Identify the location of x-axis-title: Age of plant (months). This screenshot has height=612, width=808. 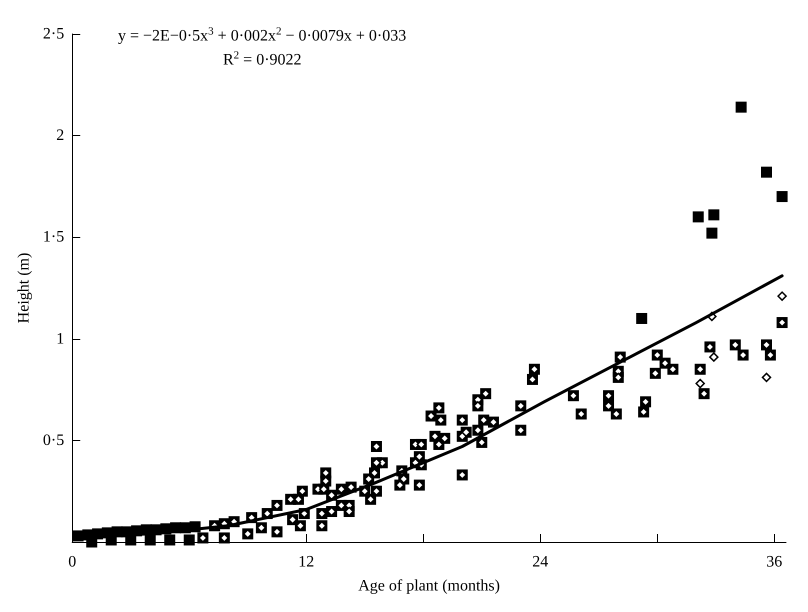
(429, 586).